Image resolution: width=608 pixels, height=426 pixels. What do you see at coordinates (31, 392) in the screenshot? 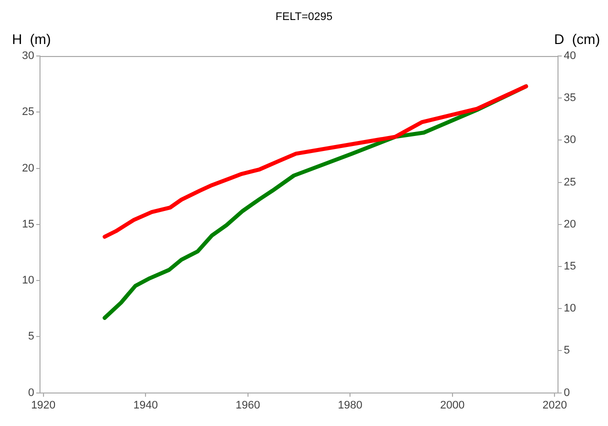
I see `y-tick-label: 0` at bounding box center [31, 392].